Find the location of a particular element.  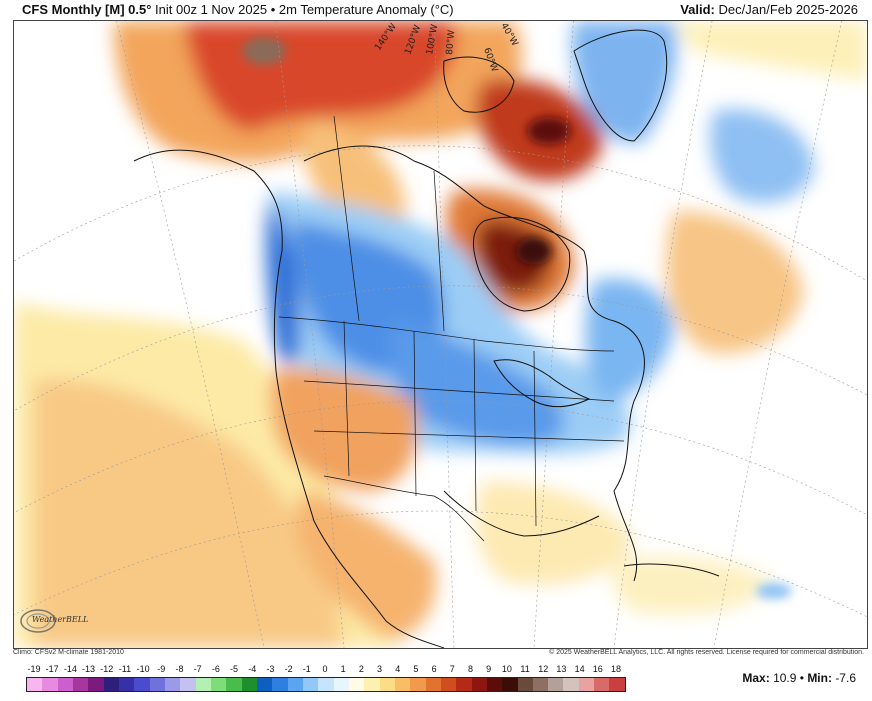

colorbar-tick-label: -6 is located at coordinates (215, 669).